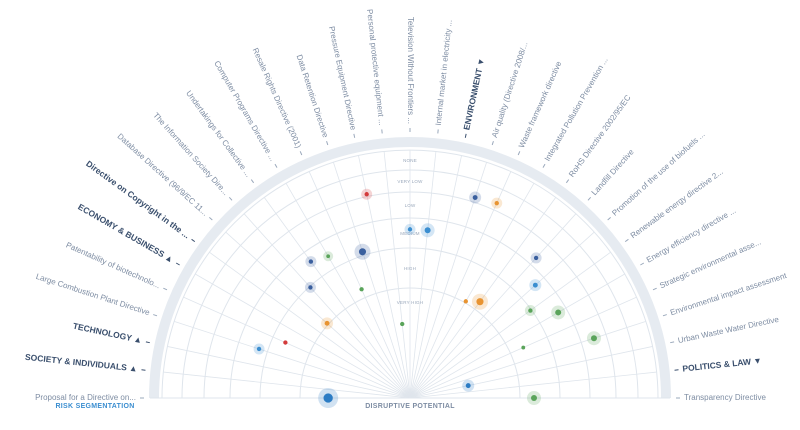  Describe the element at coordinates (313, 96) in the screenshot. I see `item-label: Data Retention Directive` at that location.